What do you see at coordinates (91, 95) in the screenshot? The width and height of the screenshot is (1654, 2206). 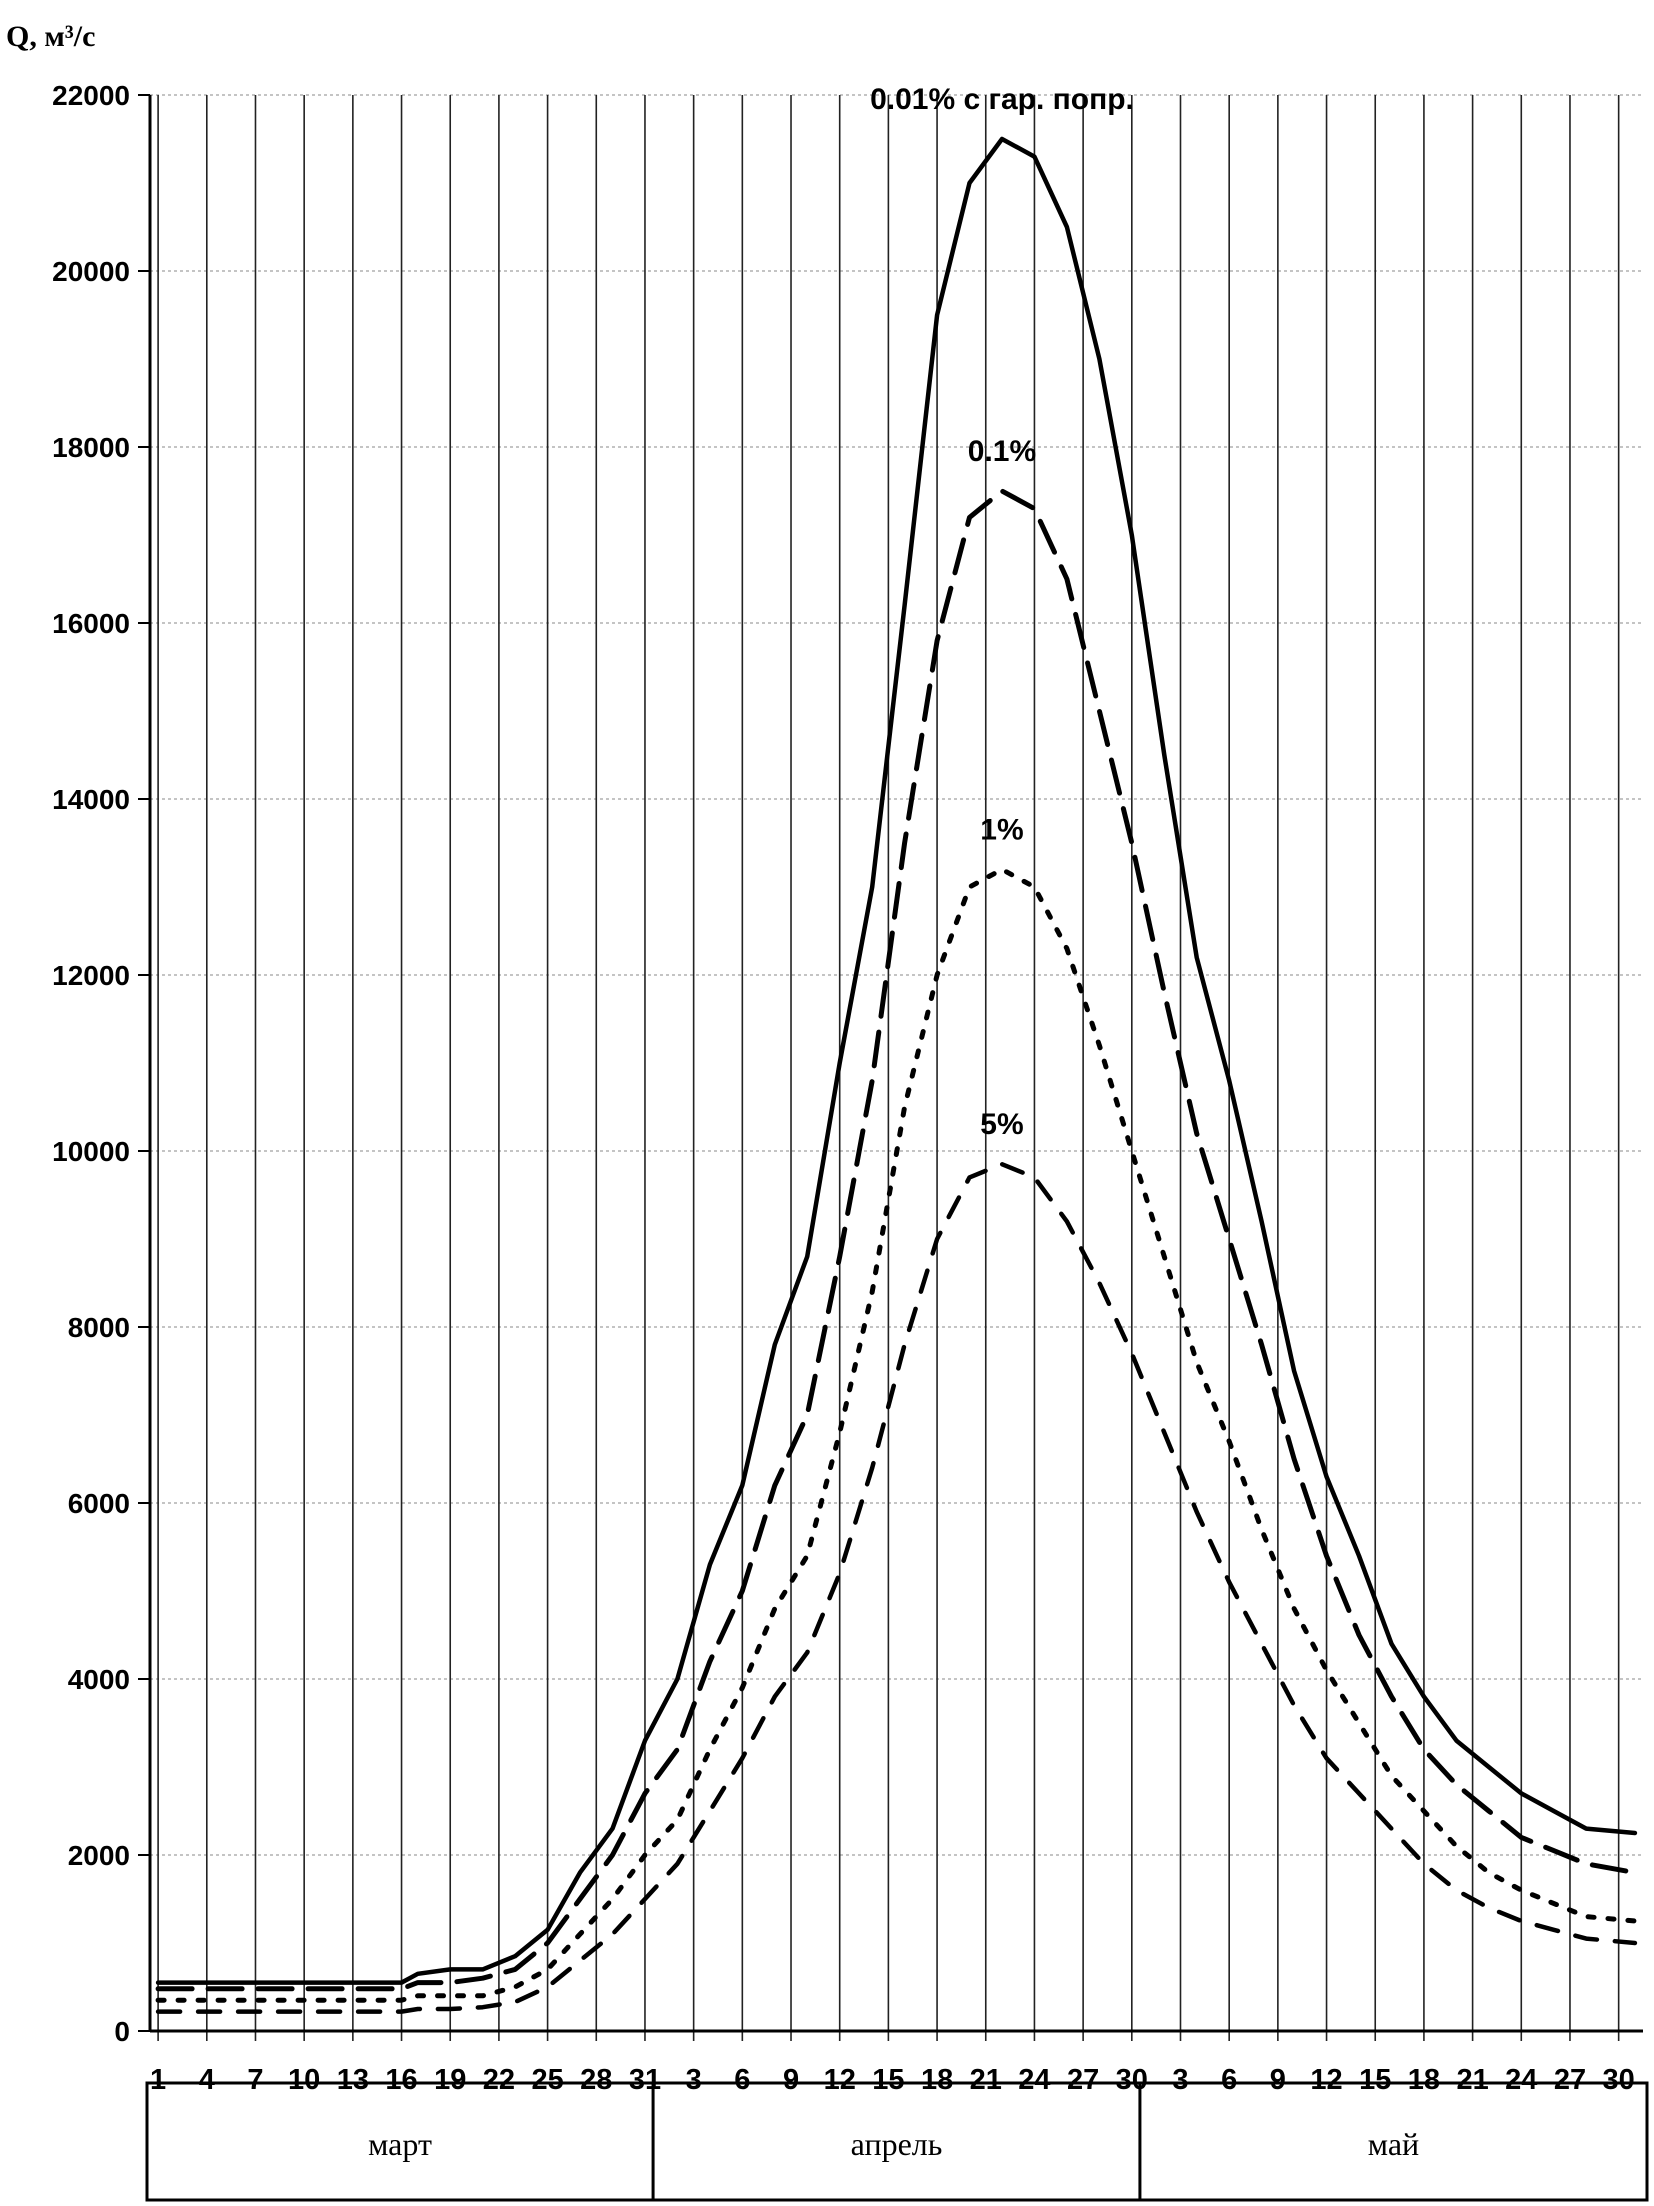 I see `y-tick-label: 22000` at bounding box center [91, 95].